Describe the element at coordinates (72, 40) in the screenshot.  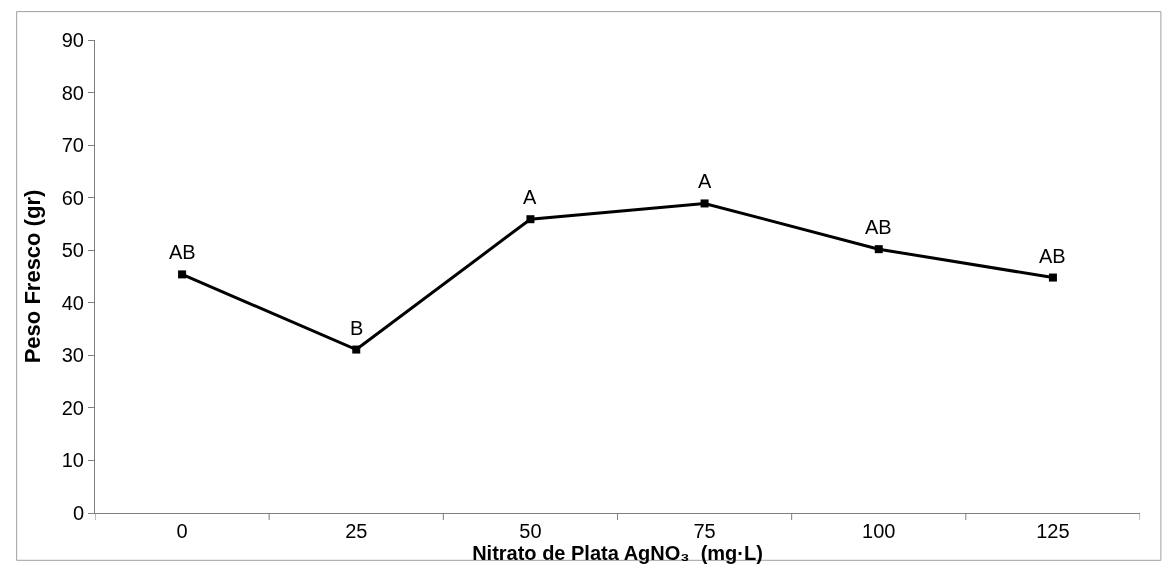
I see `y-tick-label: 90` at that location.